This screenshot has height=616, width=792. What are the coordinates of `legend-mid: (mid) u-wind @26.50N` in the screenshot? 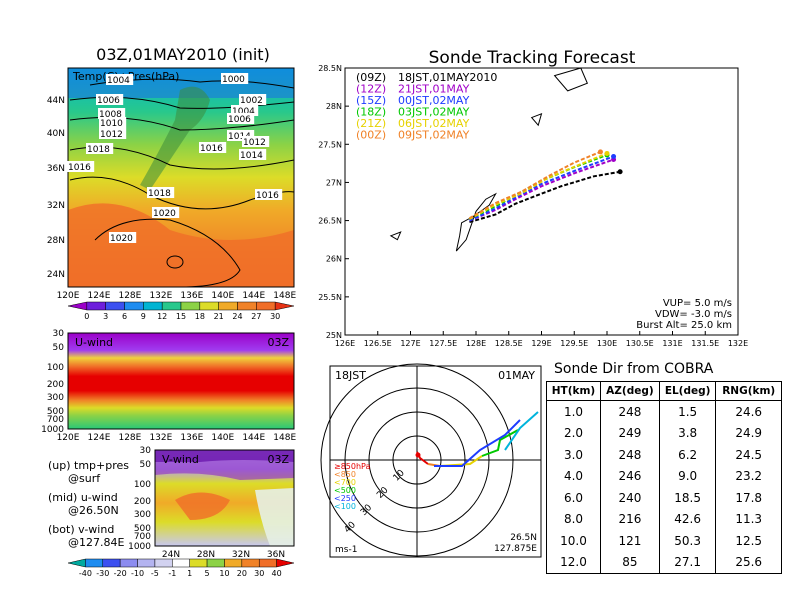 It's located at (83, 504).